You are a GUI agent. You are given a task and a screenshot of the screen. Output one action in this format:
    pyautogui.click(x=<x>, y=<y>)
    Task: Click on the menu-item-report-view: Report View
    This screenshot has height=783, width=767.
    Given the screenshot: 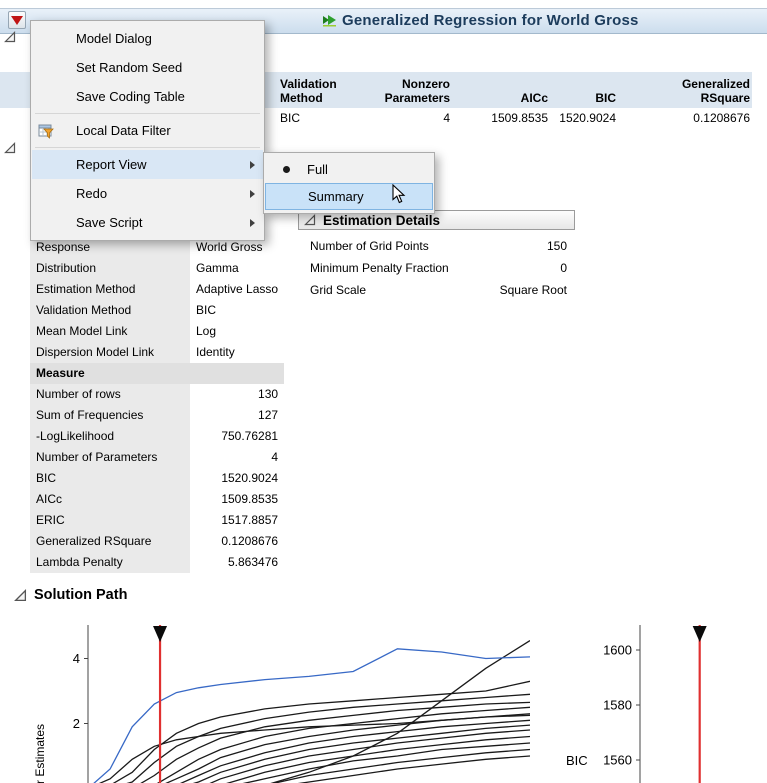 What is the action you would take?
    pyautogui.click(x=147, y=164)
    